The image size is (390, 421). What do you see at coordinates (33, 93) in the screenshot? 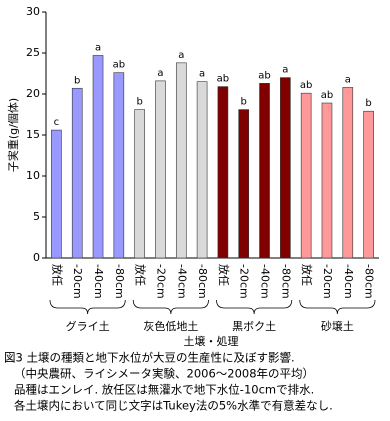
I see `y-tick-label: 20` at bounding box center [33, 93].